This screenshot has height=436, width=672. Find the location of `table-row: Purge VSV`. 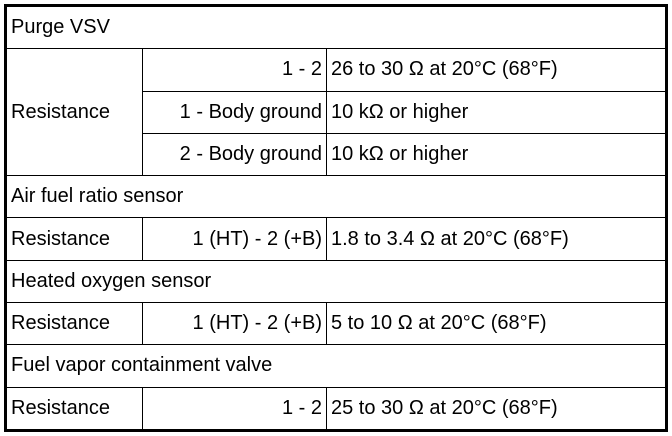

table-row: Purge VSV is located at coordinates (336, 27).